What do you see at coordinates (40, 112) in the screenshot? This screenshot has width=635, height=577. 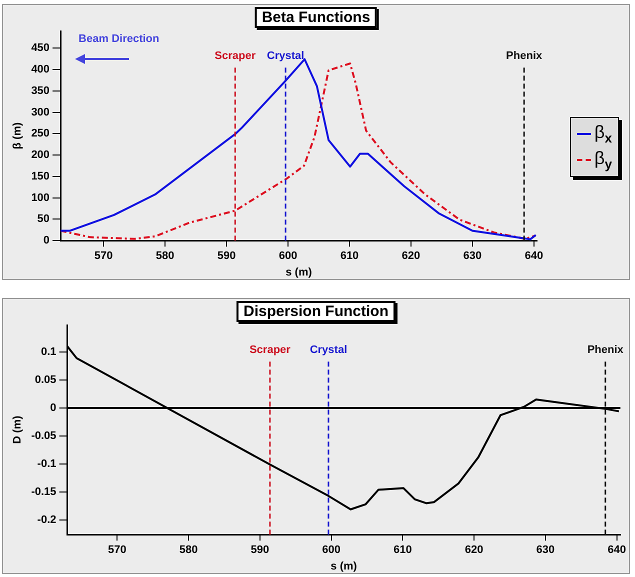 I see `y-tick-label: 300` at bounding box center [40, 112].